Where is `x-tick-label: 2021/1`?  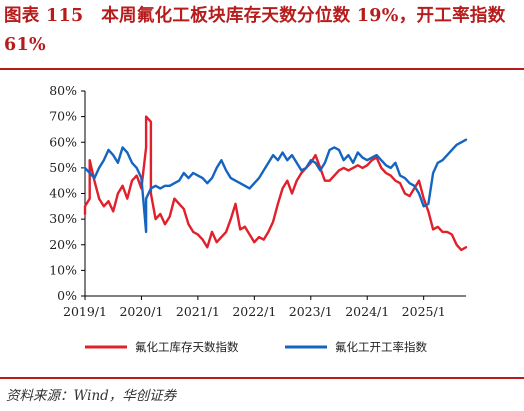 x-tick-label: 2021/1 is located at coordinates (198, 311).